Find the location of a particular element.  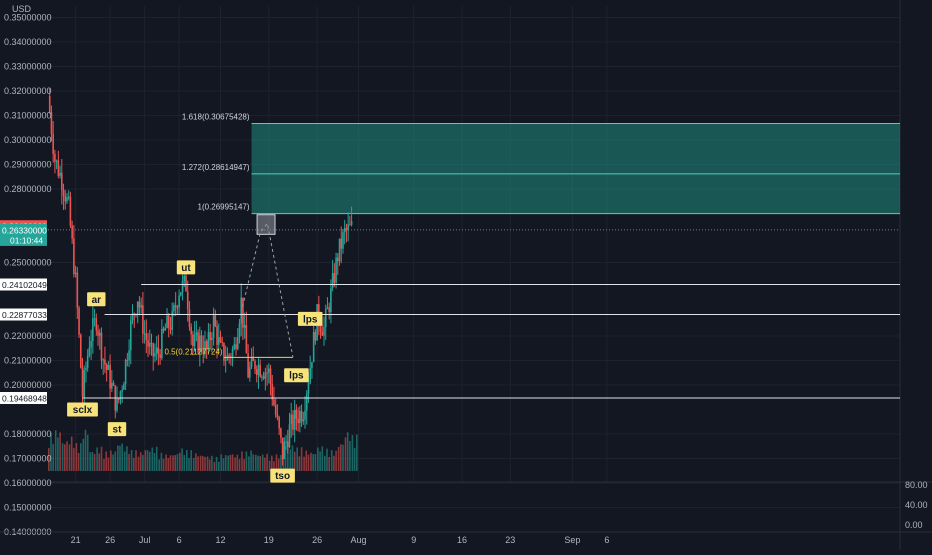

projection-path is located at coordinates (268, 286).